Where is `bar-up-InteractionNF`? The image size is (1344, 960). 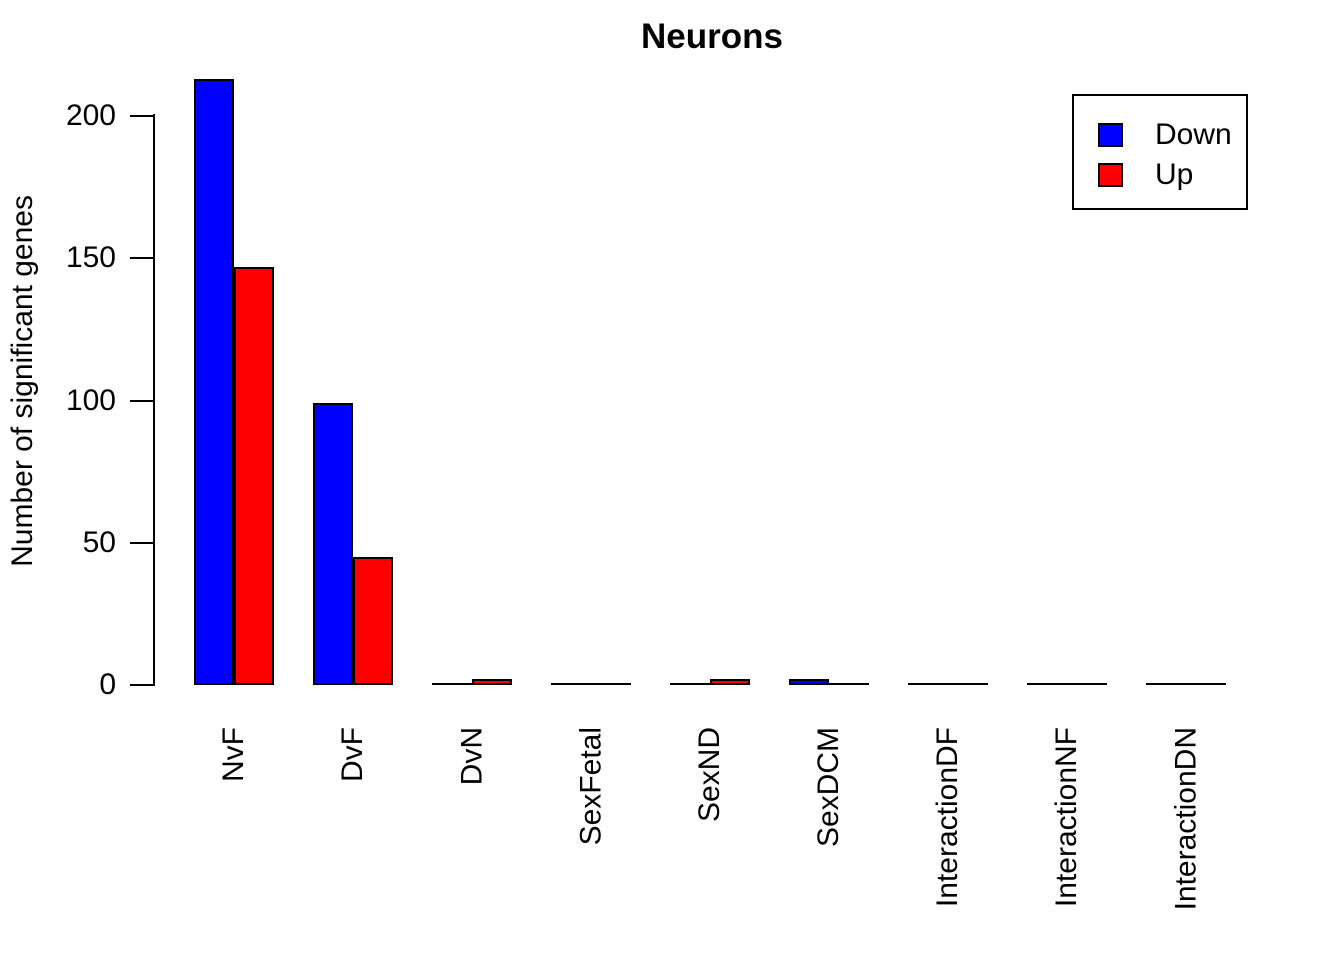
bar-up-InteractionNF is located at coordinates (1087, 684).